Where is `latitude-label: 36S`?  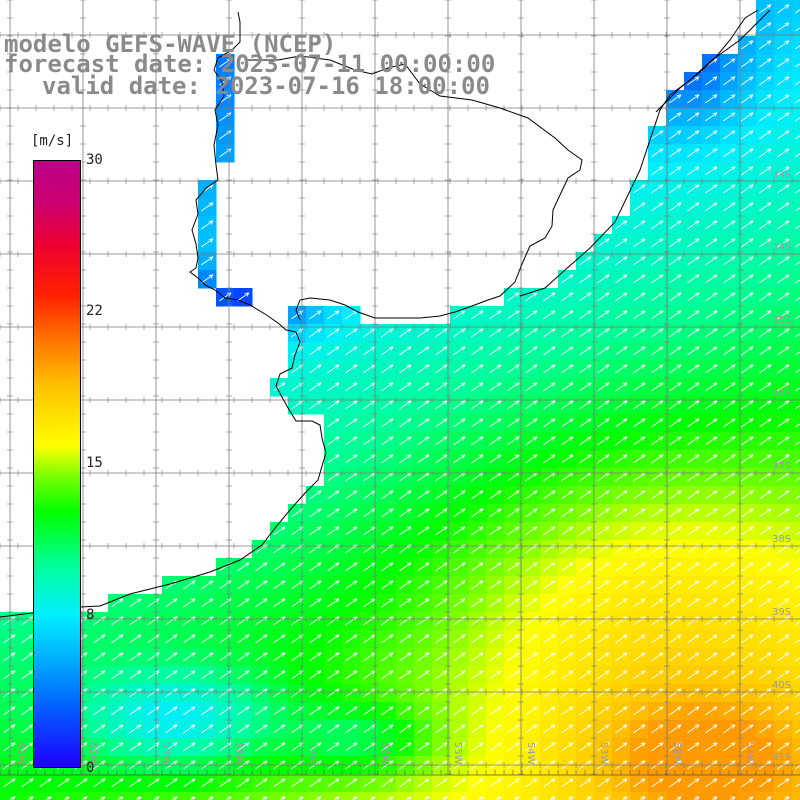
latitude-label: 36S is located at coordinates (781, 393).